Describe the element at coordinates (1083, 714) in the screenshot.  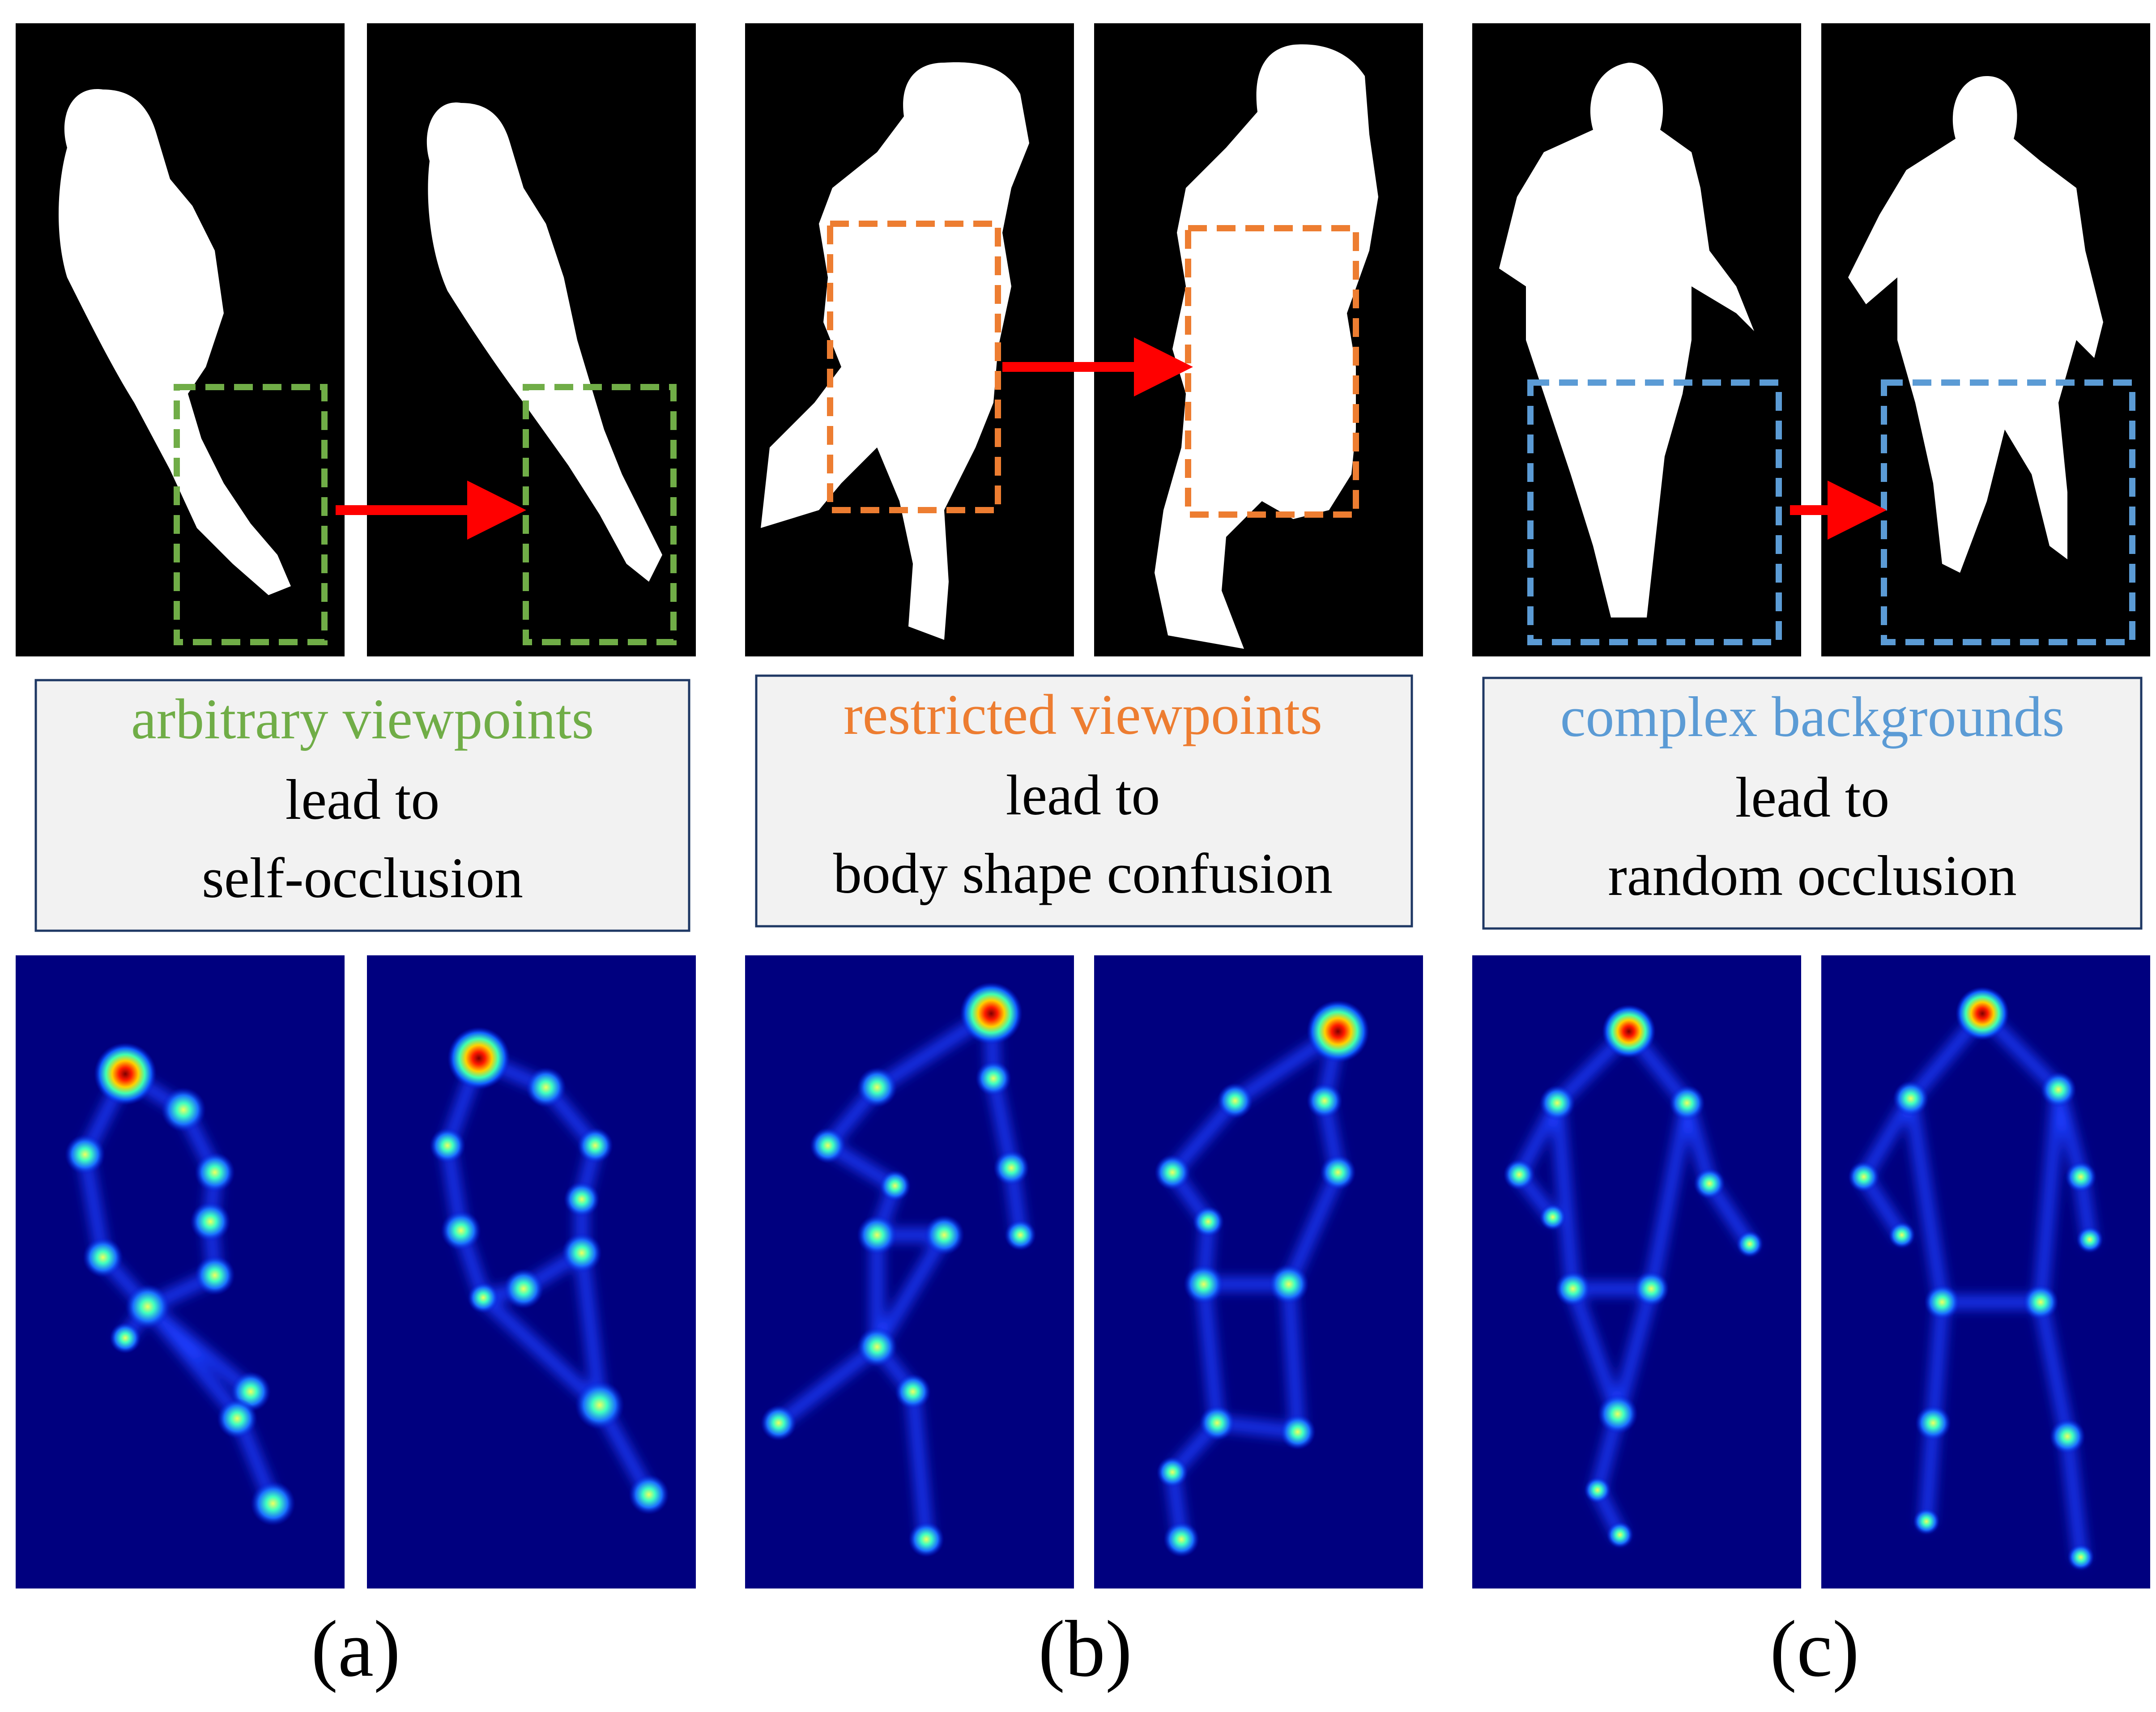
I see `caption-b-highlight: restricted viewpoints` at that location.